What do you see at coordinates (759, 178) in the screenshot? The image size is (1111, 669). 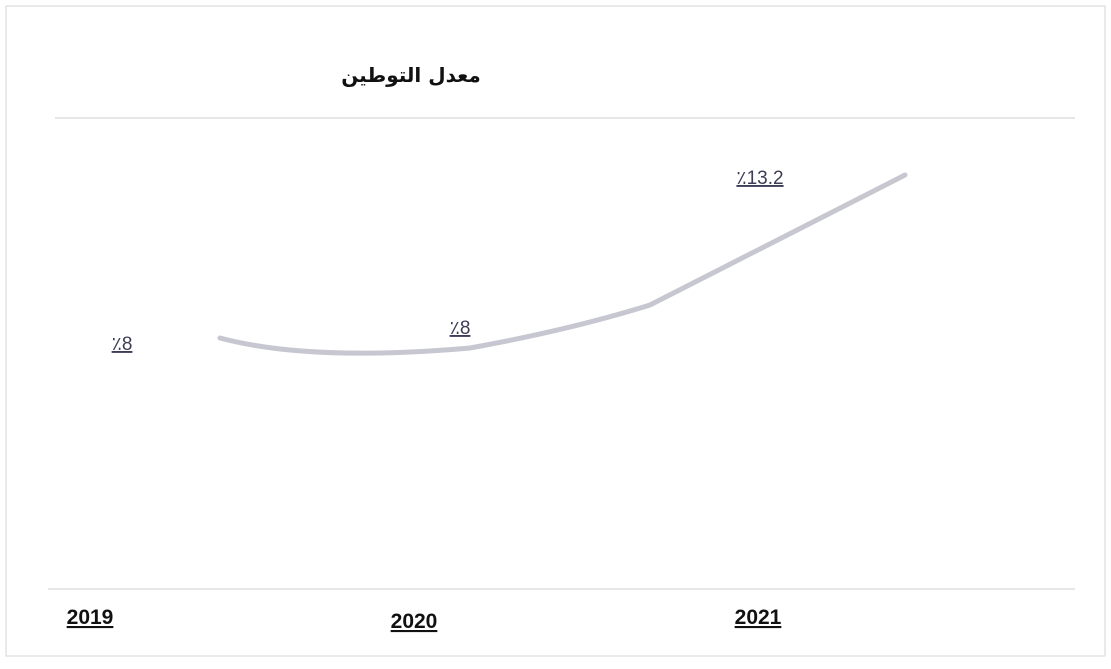 I see `data-label-2021: ٪13.2` at bounding box center [759, 178].